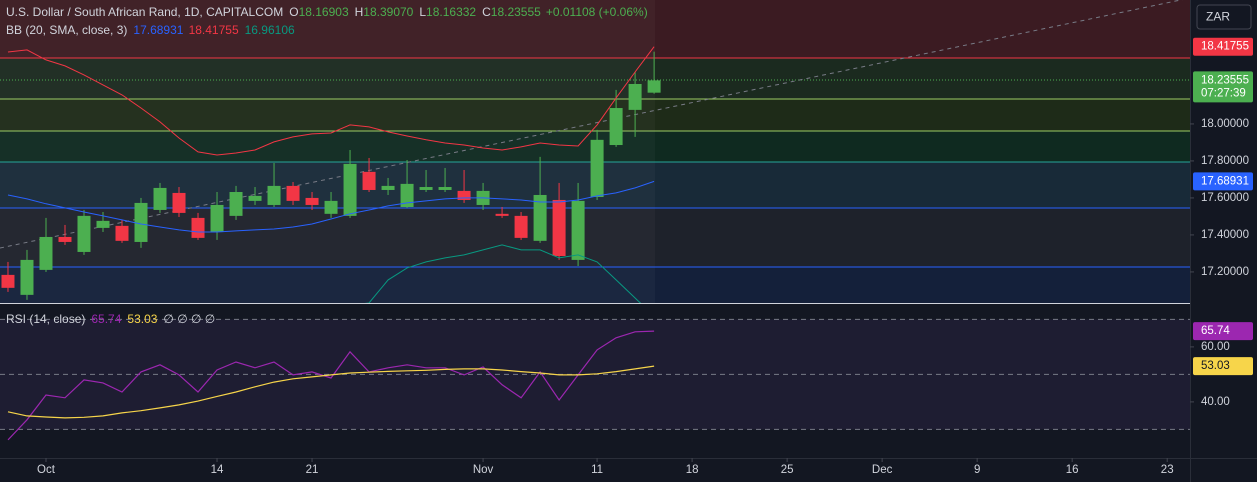  Describe the element at coordinates (422, 12) in the screenshot. I see `legend-item: L` at that location.